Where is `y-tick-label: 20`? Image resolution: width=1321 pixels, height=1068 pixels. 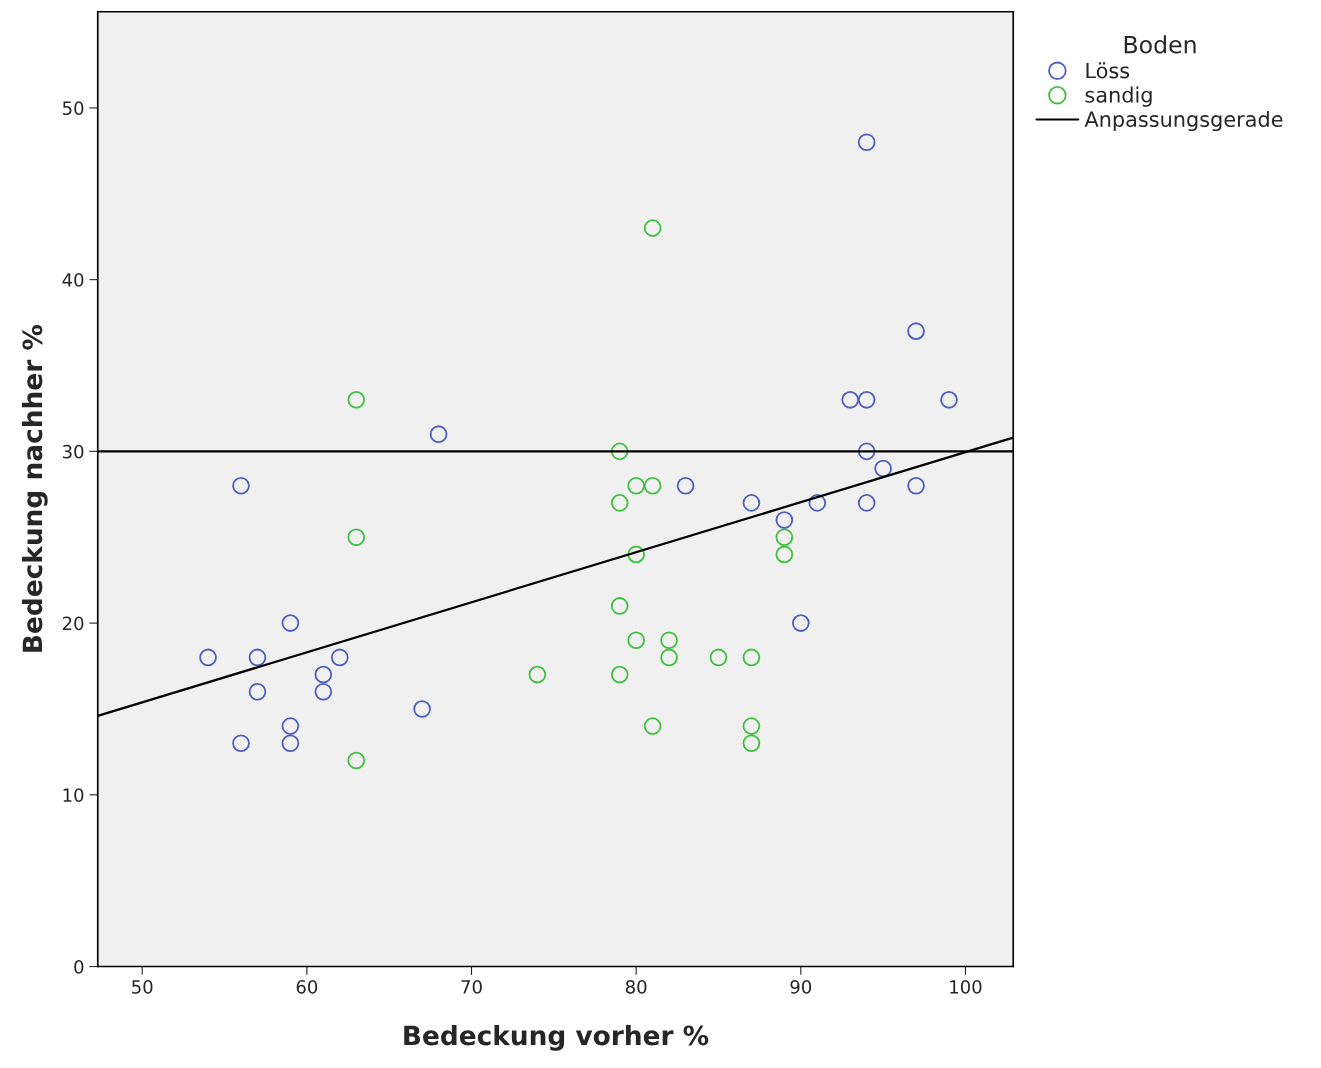 y-tick-label: 20 is located at coordinates (73, 623).